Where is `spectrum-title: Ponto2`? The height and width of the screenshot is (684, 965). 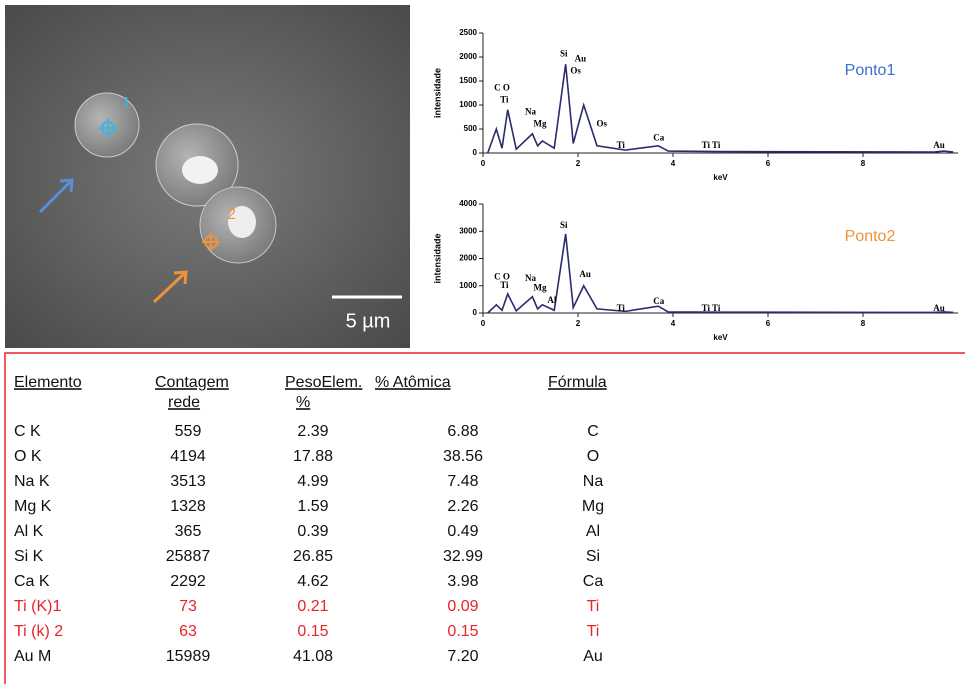
spectrum-title: Ponto2 is located at coordinates (870, 236).